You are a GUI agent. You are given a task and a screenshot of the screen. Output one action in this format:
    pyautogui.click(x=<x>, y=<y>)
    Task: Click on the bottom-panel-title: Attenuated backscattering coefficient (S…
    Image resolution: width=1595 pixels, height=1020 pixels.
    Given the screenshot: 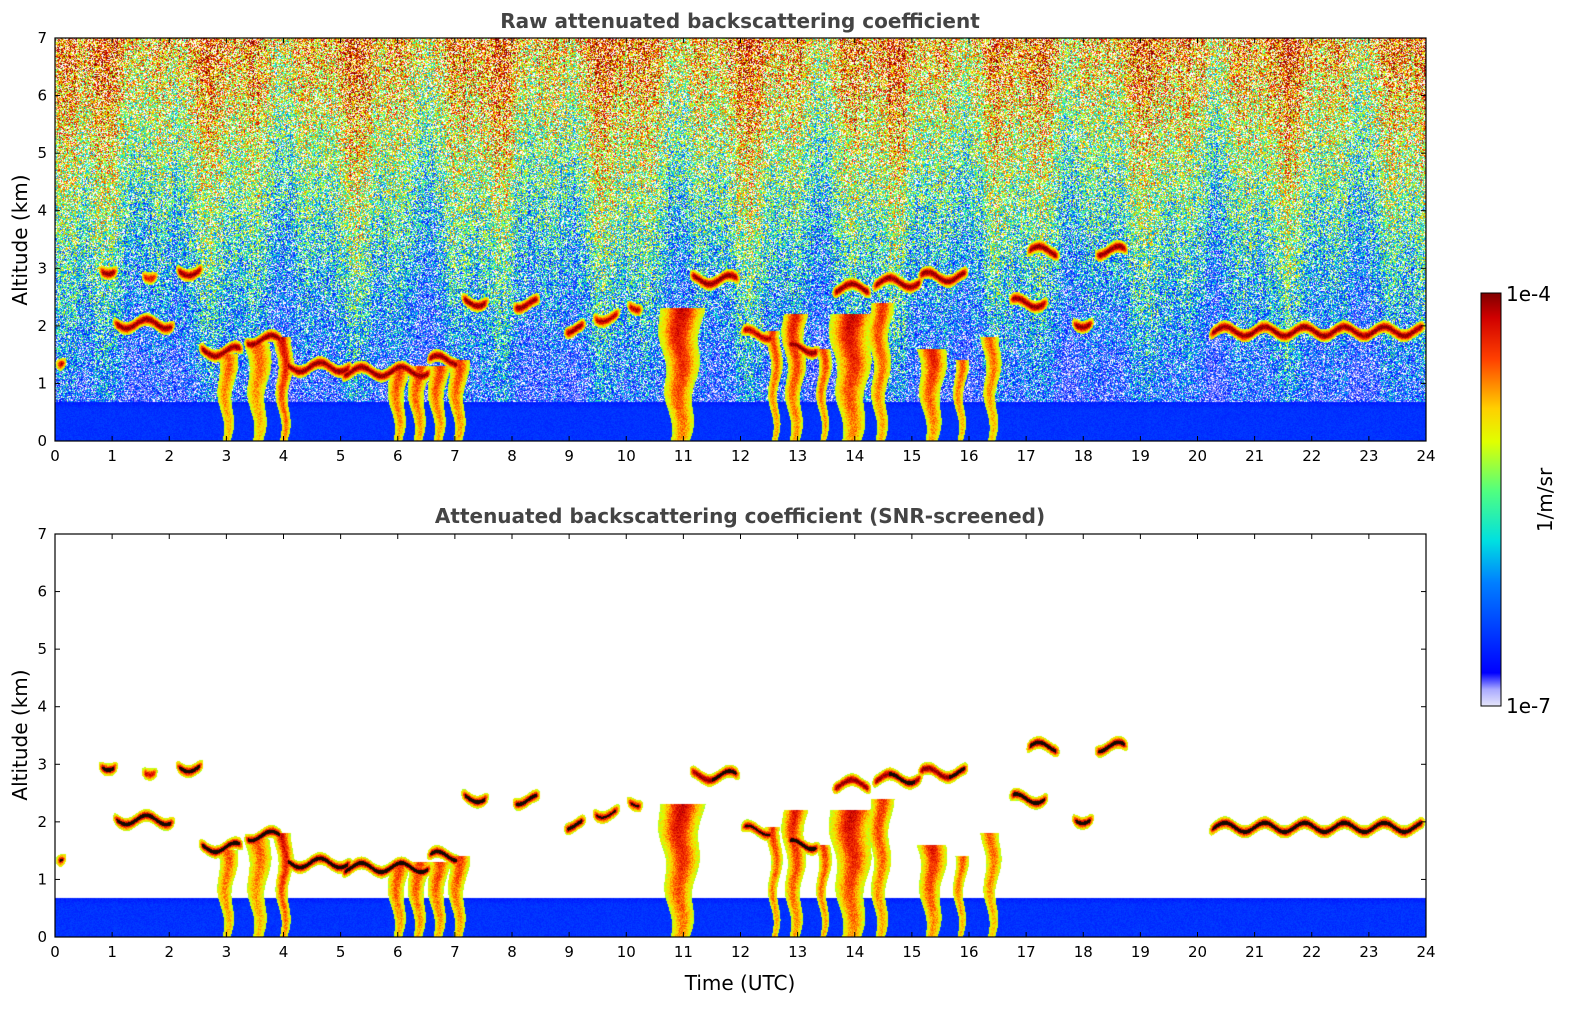 What is the action you would take?
    pyautogui.click(x=740, y=516)
    